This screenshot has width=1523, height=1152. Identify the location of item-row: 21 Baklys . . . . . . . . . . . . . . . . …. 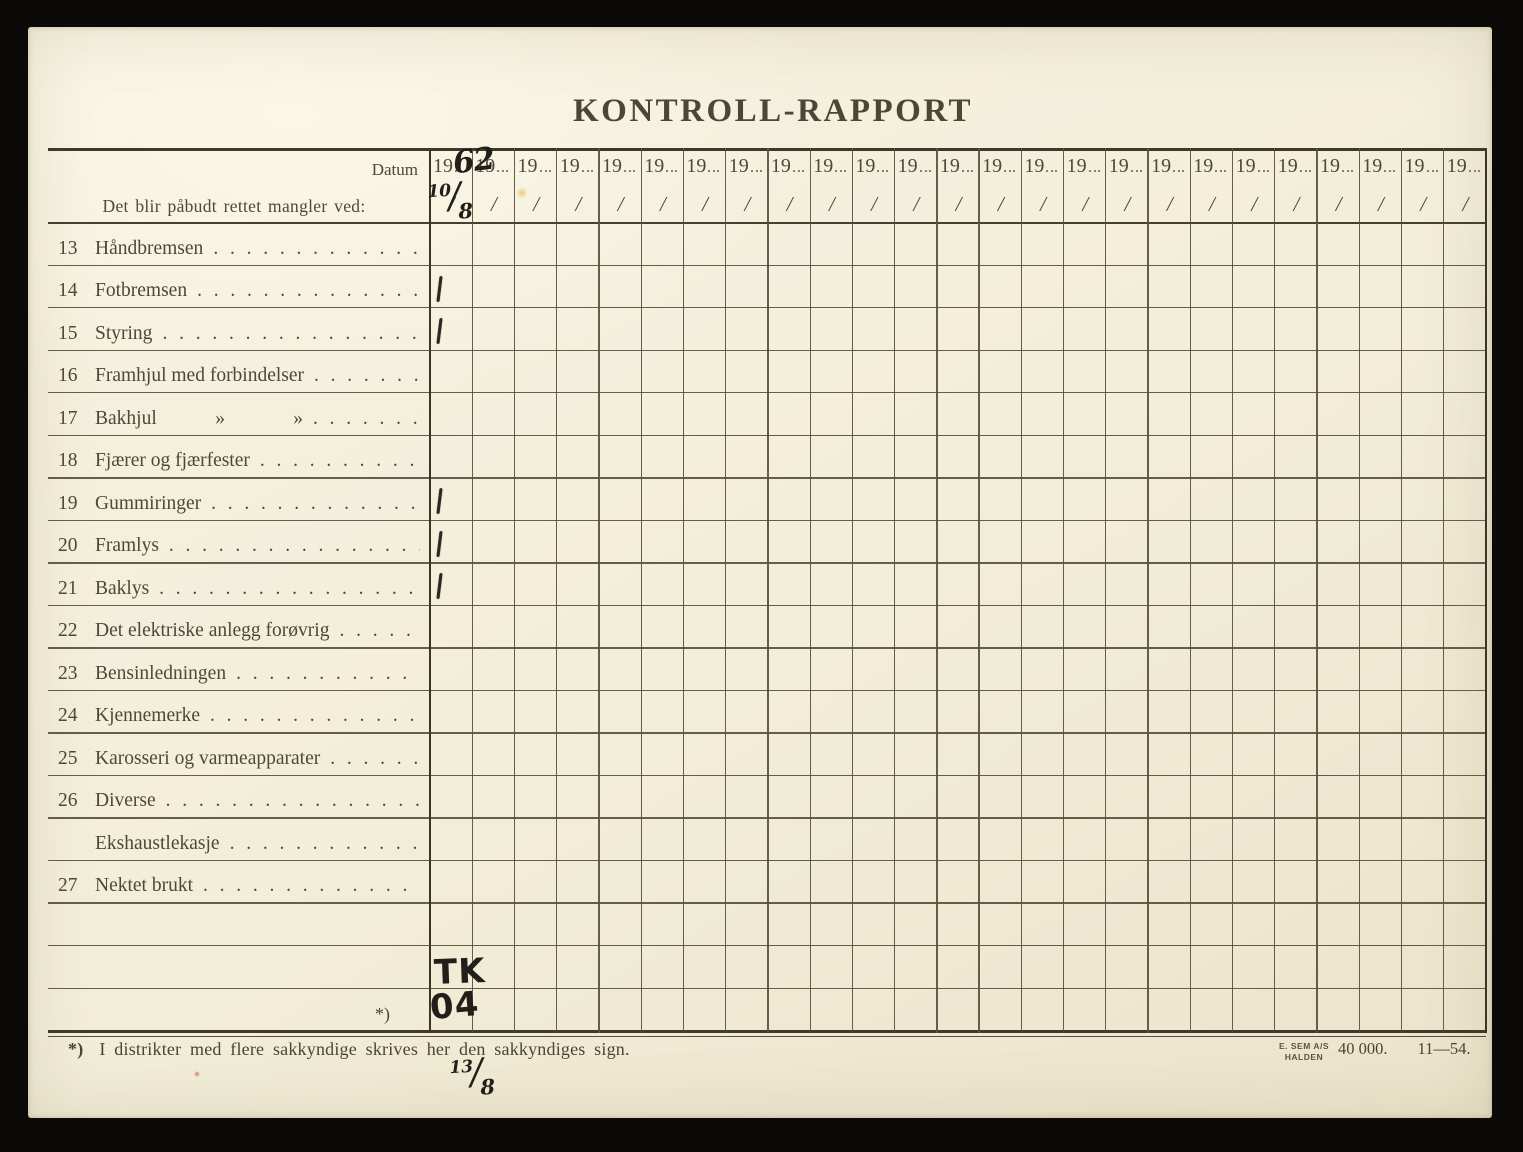
(234, 583).